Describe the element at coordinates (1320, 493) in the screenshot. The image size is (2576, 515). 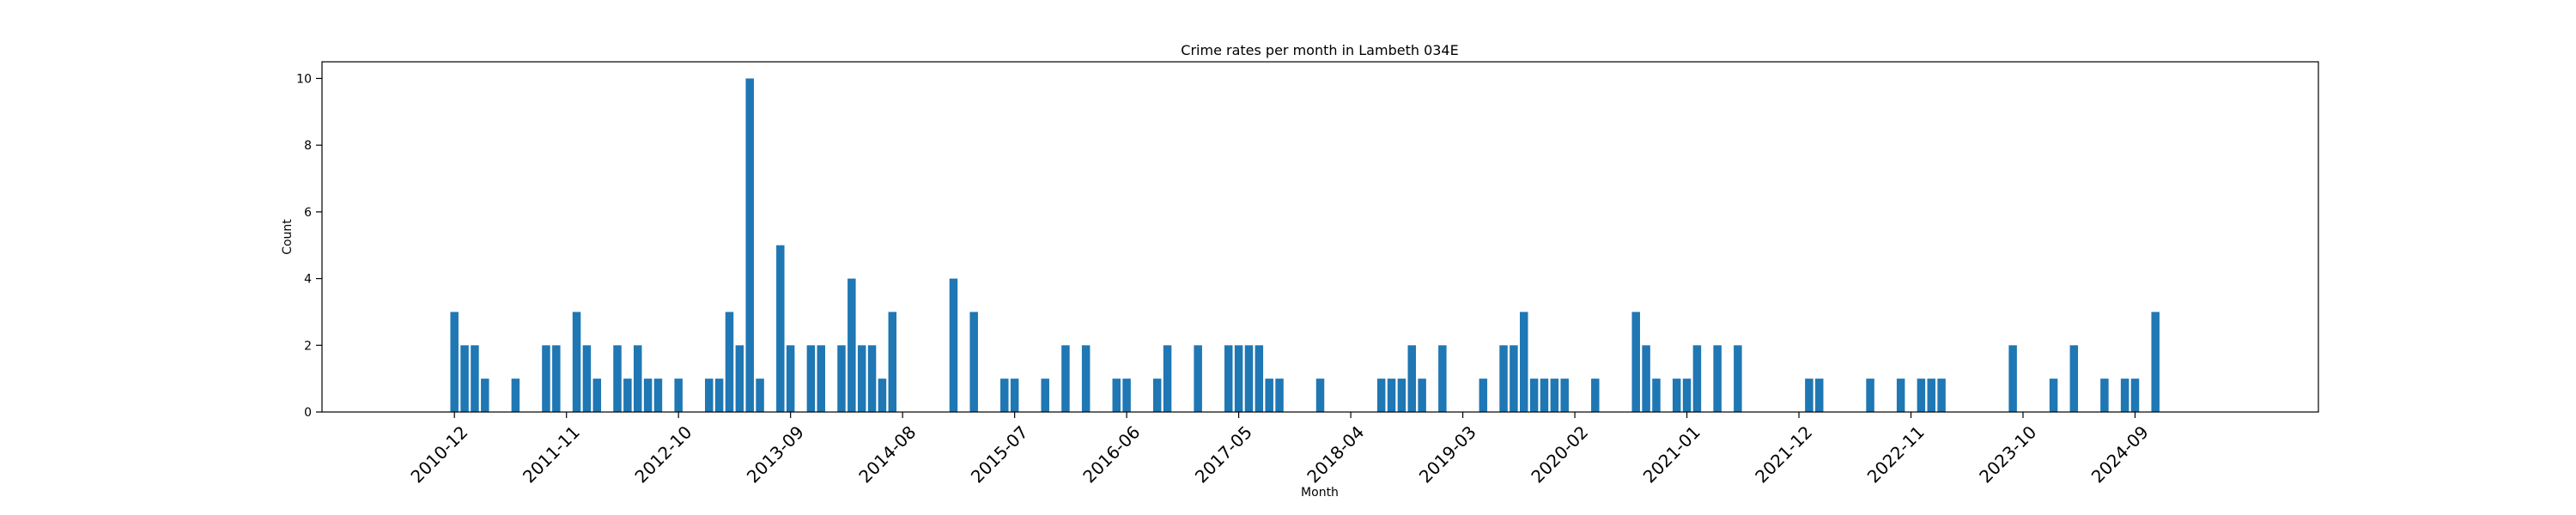
I see `x-axis-label: Month` at that location.